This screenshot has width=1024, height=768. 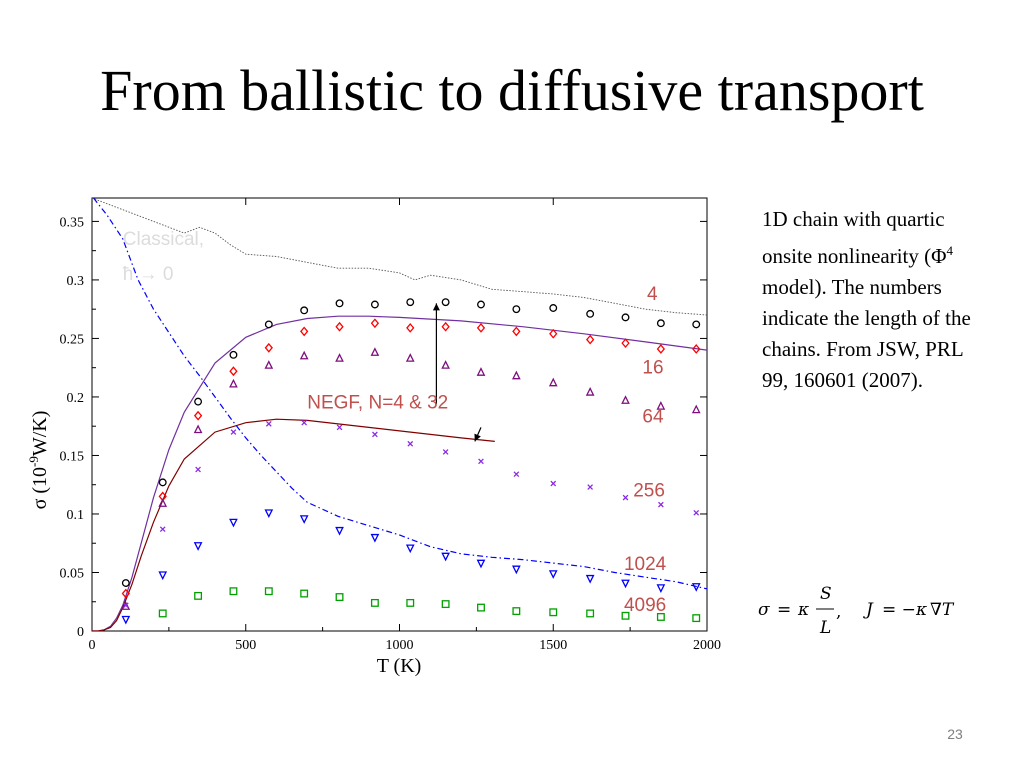 What do you see at coordinates (72, 339) in the screenshot?
I see `y-tick-label: 0.25` at bounding box center [72, 339].